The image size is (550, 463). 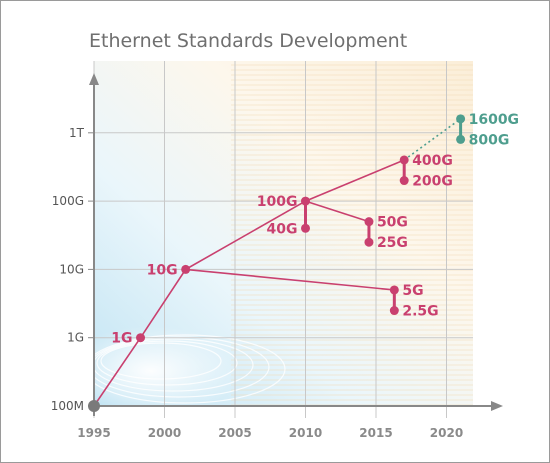 I want to click on x-tick-label: 1995, so click(x=93, y=433).